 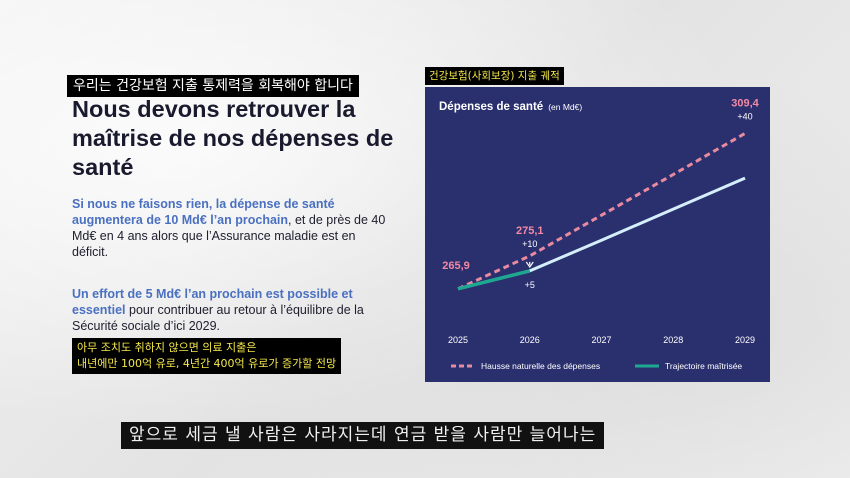 What do you see at coordinates (530, 231) in the screenshot?
I see `point-label-1: 275,1` at bounding box center [530, 231].